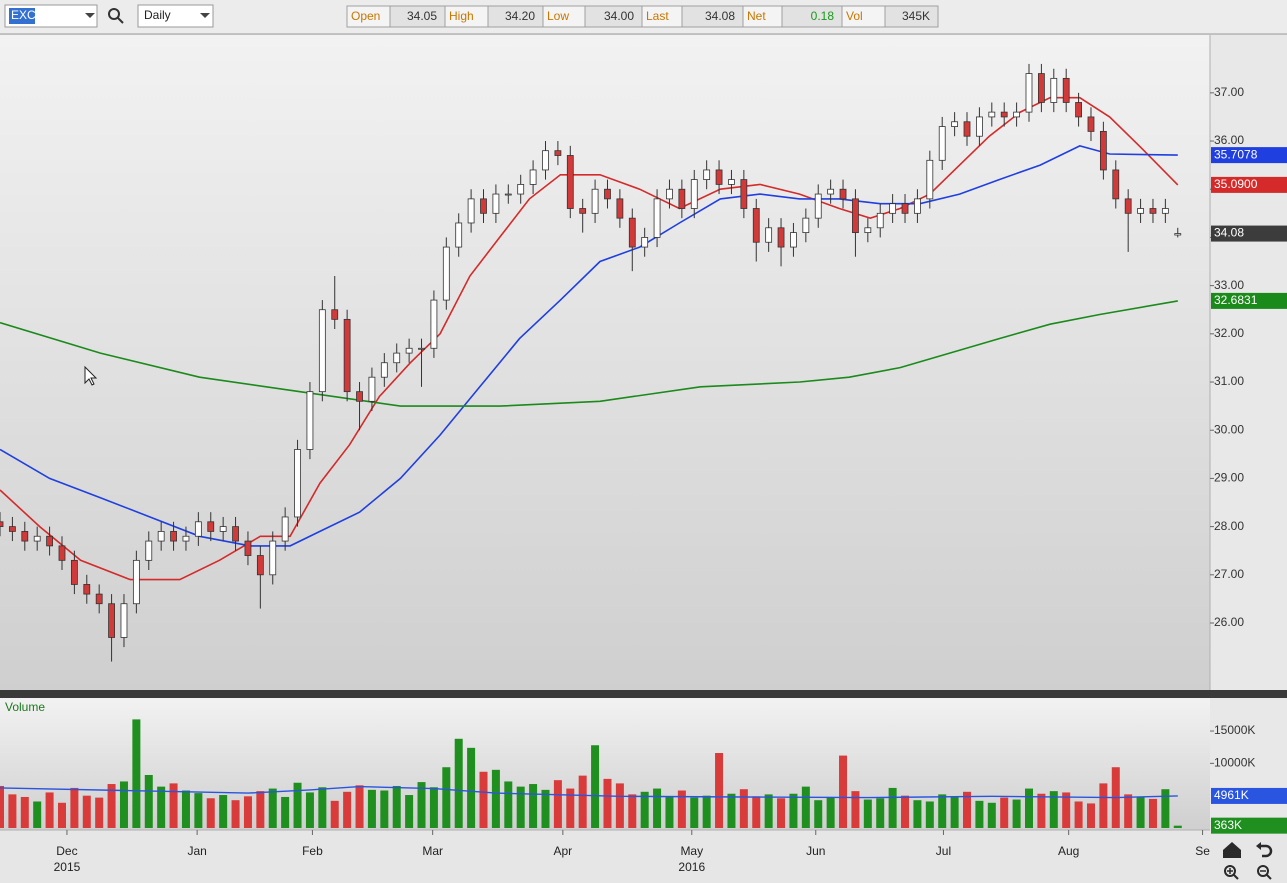 The height and width of the screenshot is (883, 1287). What do you see at coordinates (1229, 526) in the screenshot?
I see `y-tick-label: 28.00` at bounding box center [1229, 526].